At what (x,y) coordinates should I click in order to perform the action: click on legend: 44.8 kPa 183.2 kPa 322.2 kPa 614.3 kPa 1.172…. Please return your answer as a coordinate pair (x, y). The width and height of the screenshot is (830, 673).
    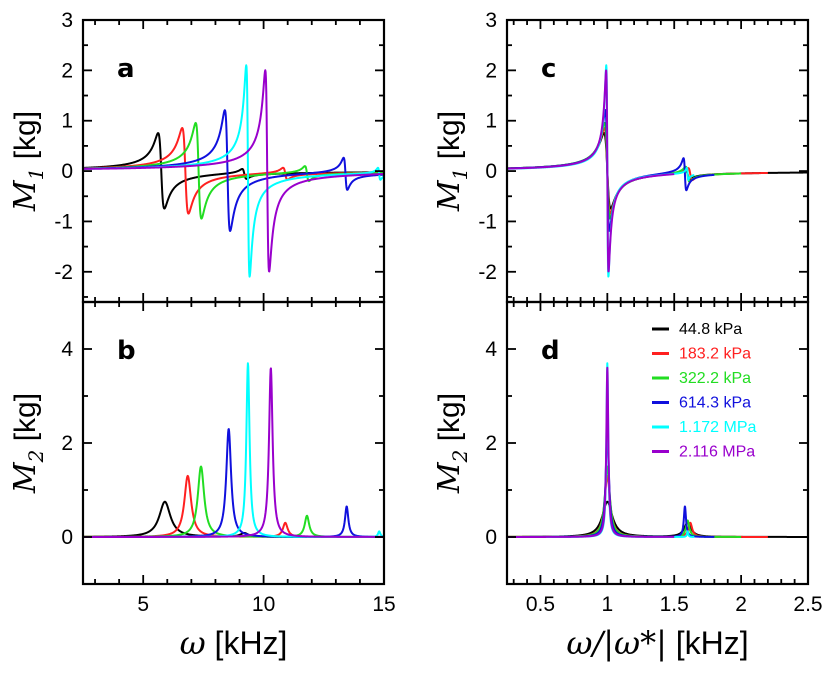
    Looking at the image, I should click on (704, 391).